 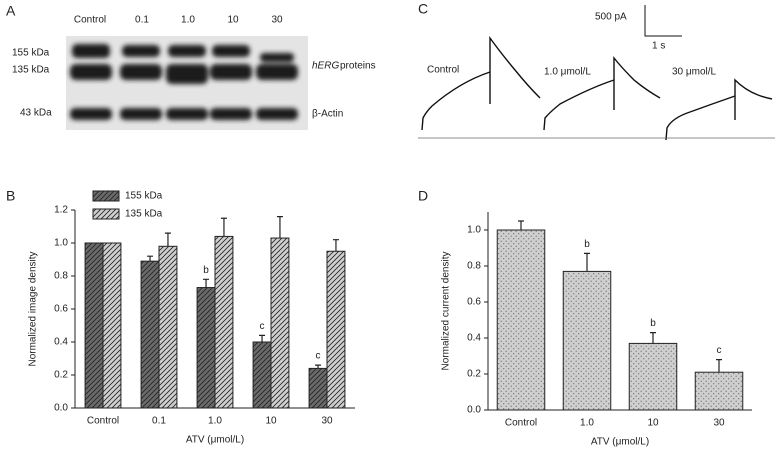 I want to click on legend-label: 155 kDa, so click(x=144, y=196).